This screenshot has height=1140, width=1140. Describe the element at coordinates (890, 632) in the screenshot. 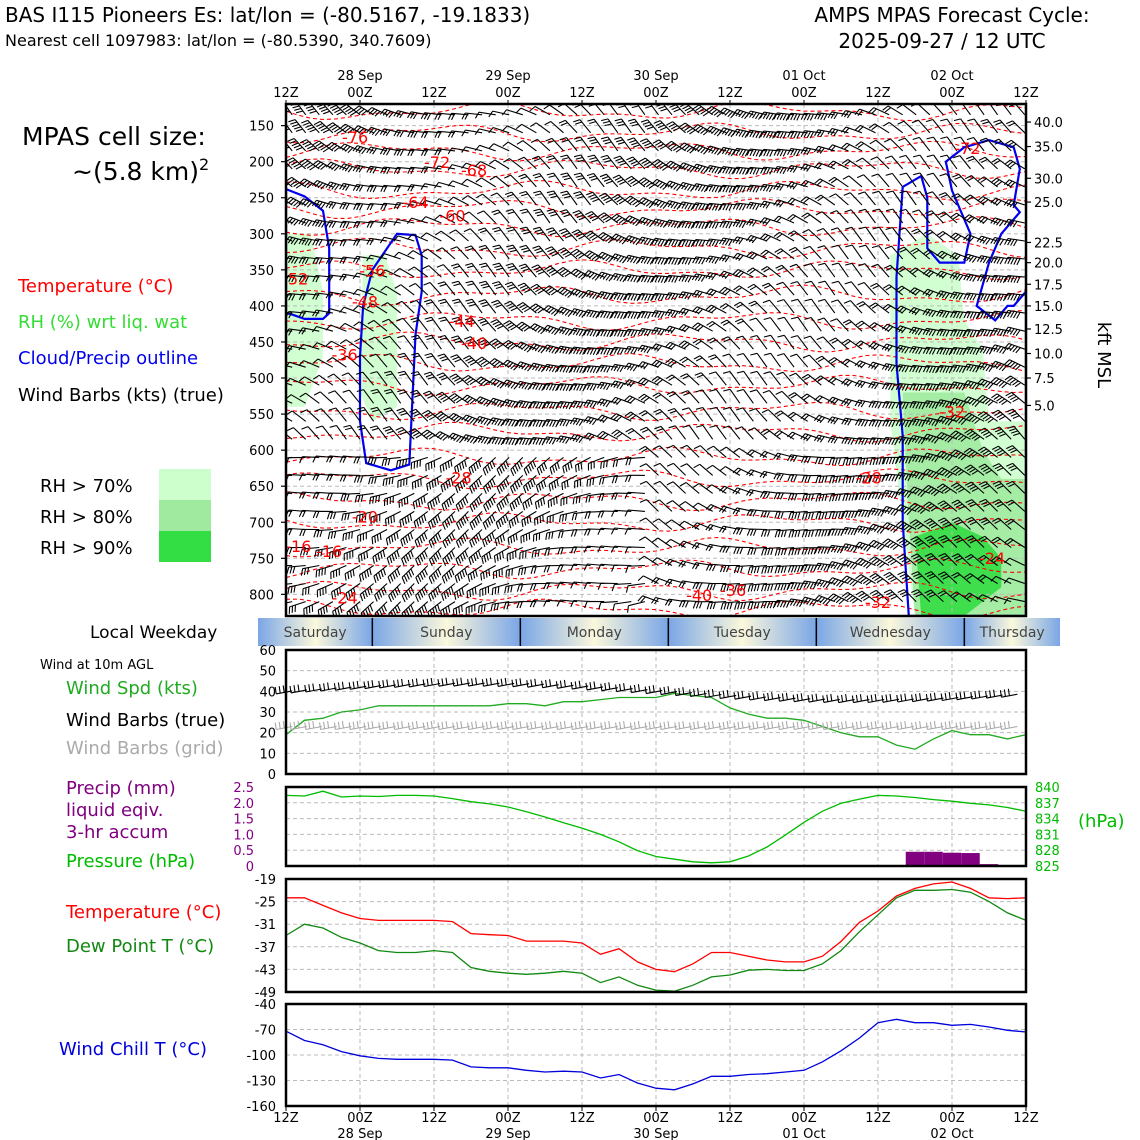

I see `weekday-segment` at that location.